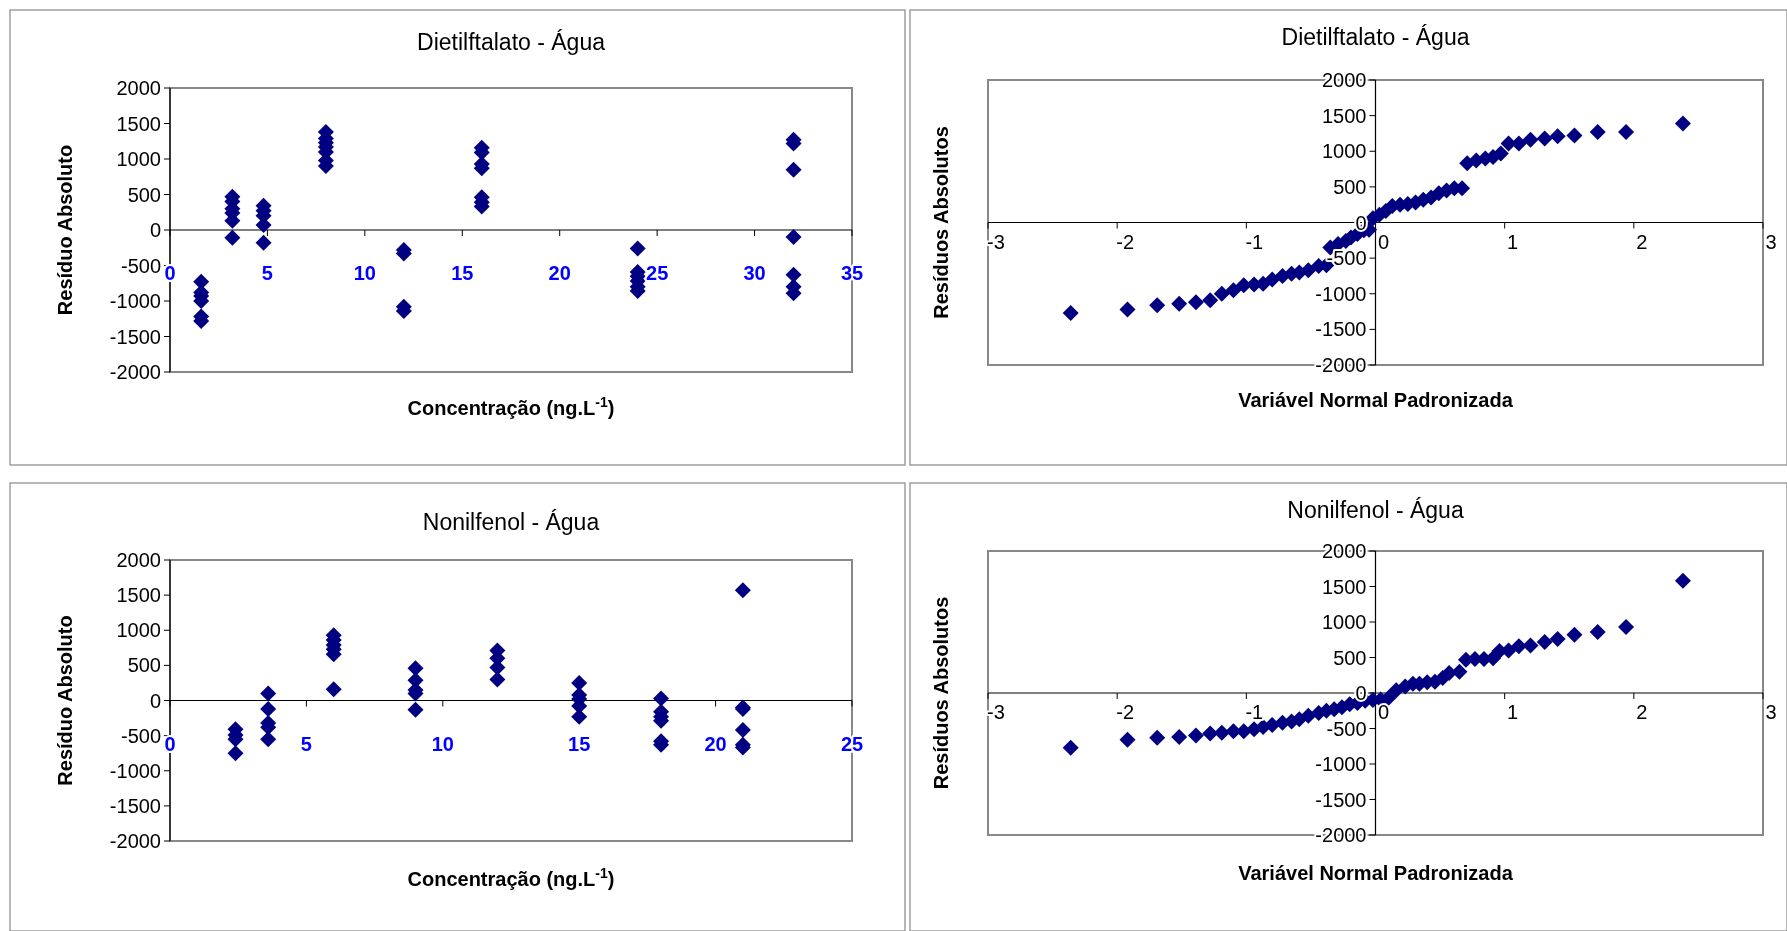 The width and height of the screenshot is (1787, 931). Describe the element at coordinates (511, 406) in the screenshot. I see `x-axis-title: Concentração (ng.L$^{-1}$)` at that location.